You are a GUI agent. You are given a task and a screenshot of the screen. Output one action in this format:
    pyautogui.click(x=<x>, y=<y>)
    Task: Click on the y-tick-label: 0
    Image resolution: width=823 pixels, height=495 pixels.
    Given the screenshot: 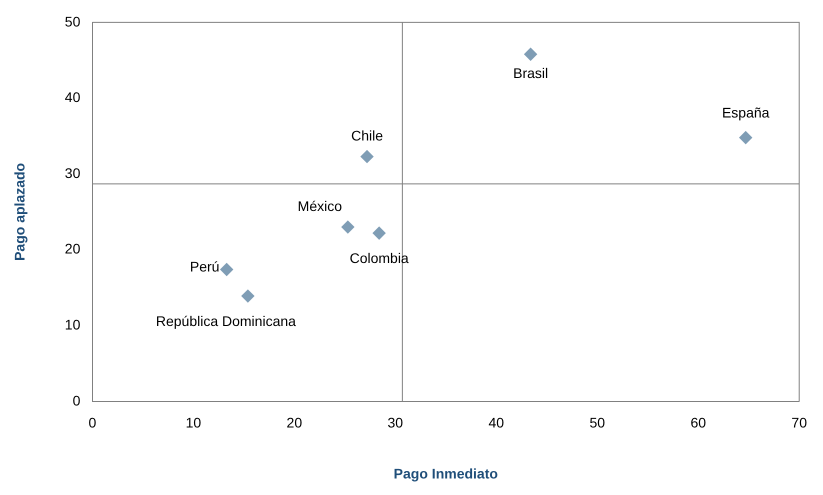 What is the action you would take?
    pyautogui.click(x=76, y=400)
    